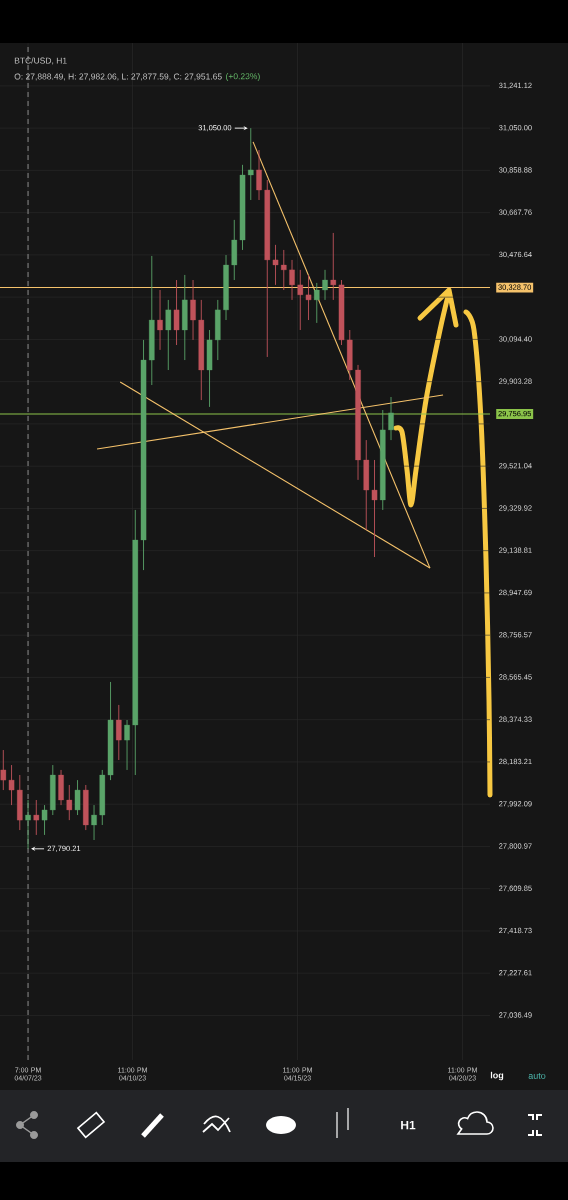 Image resolution: width=568 pixels, height=1200 pixels. Describe the element at coordinates (243, 77) in the screenshot. I see `annotation: (+0.23%)` at that location.